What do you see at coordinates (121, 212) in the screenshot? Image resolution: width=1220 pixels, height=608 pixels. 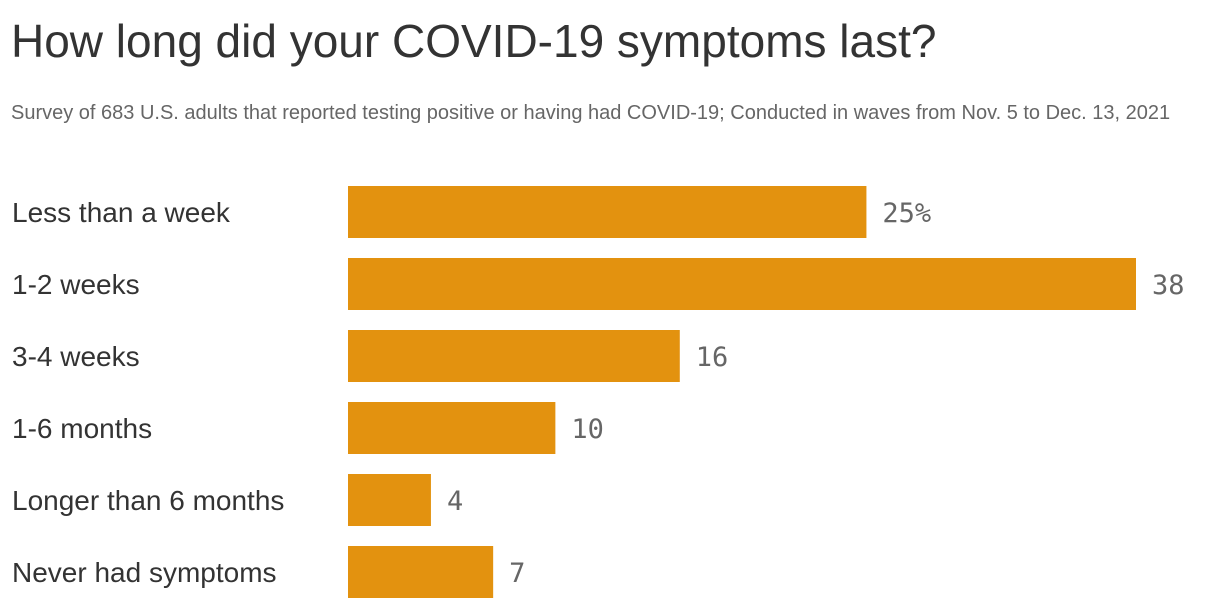 I see `category-label: Less than a week` at bounding box center [121, 212].